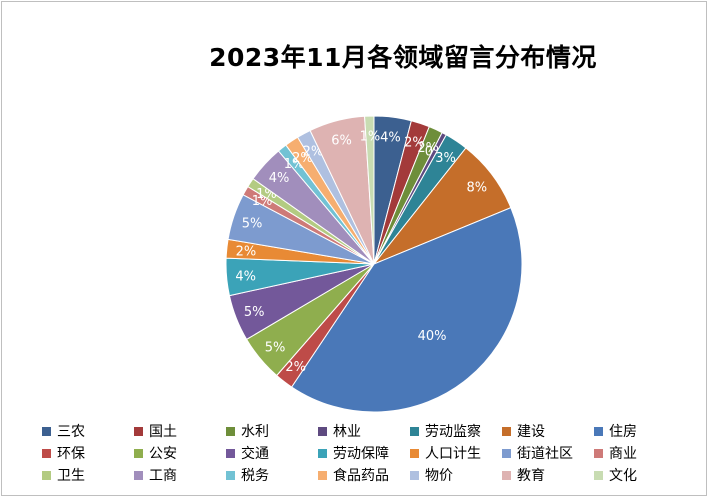 This screenshot has width=710, height=499. Describe the element at coordinates (88, 453) in the screenshot. I see `legend-item: 环保` at that location.